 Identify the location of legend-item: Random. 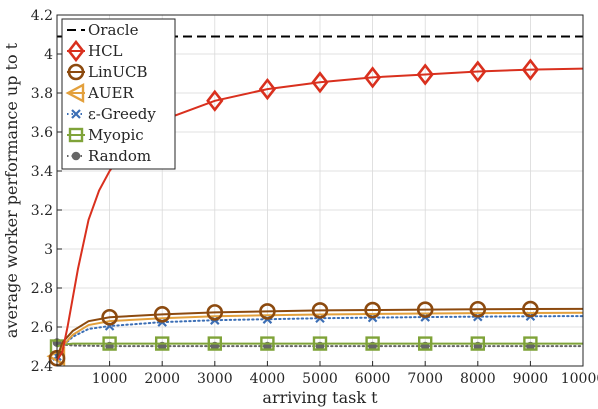
(109, 156).